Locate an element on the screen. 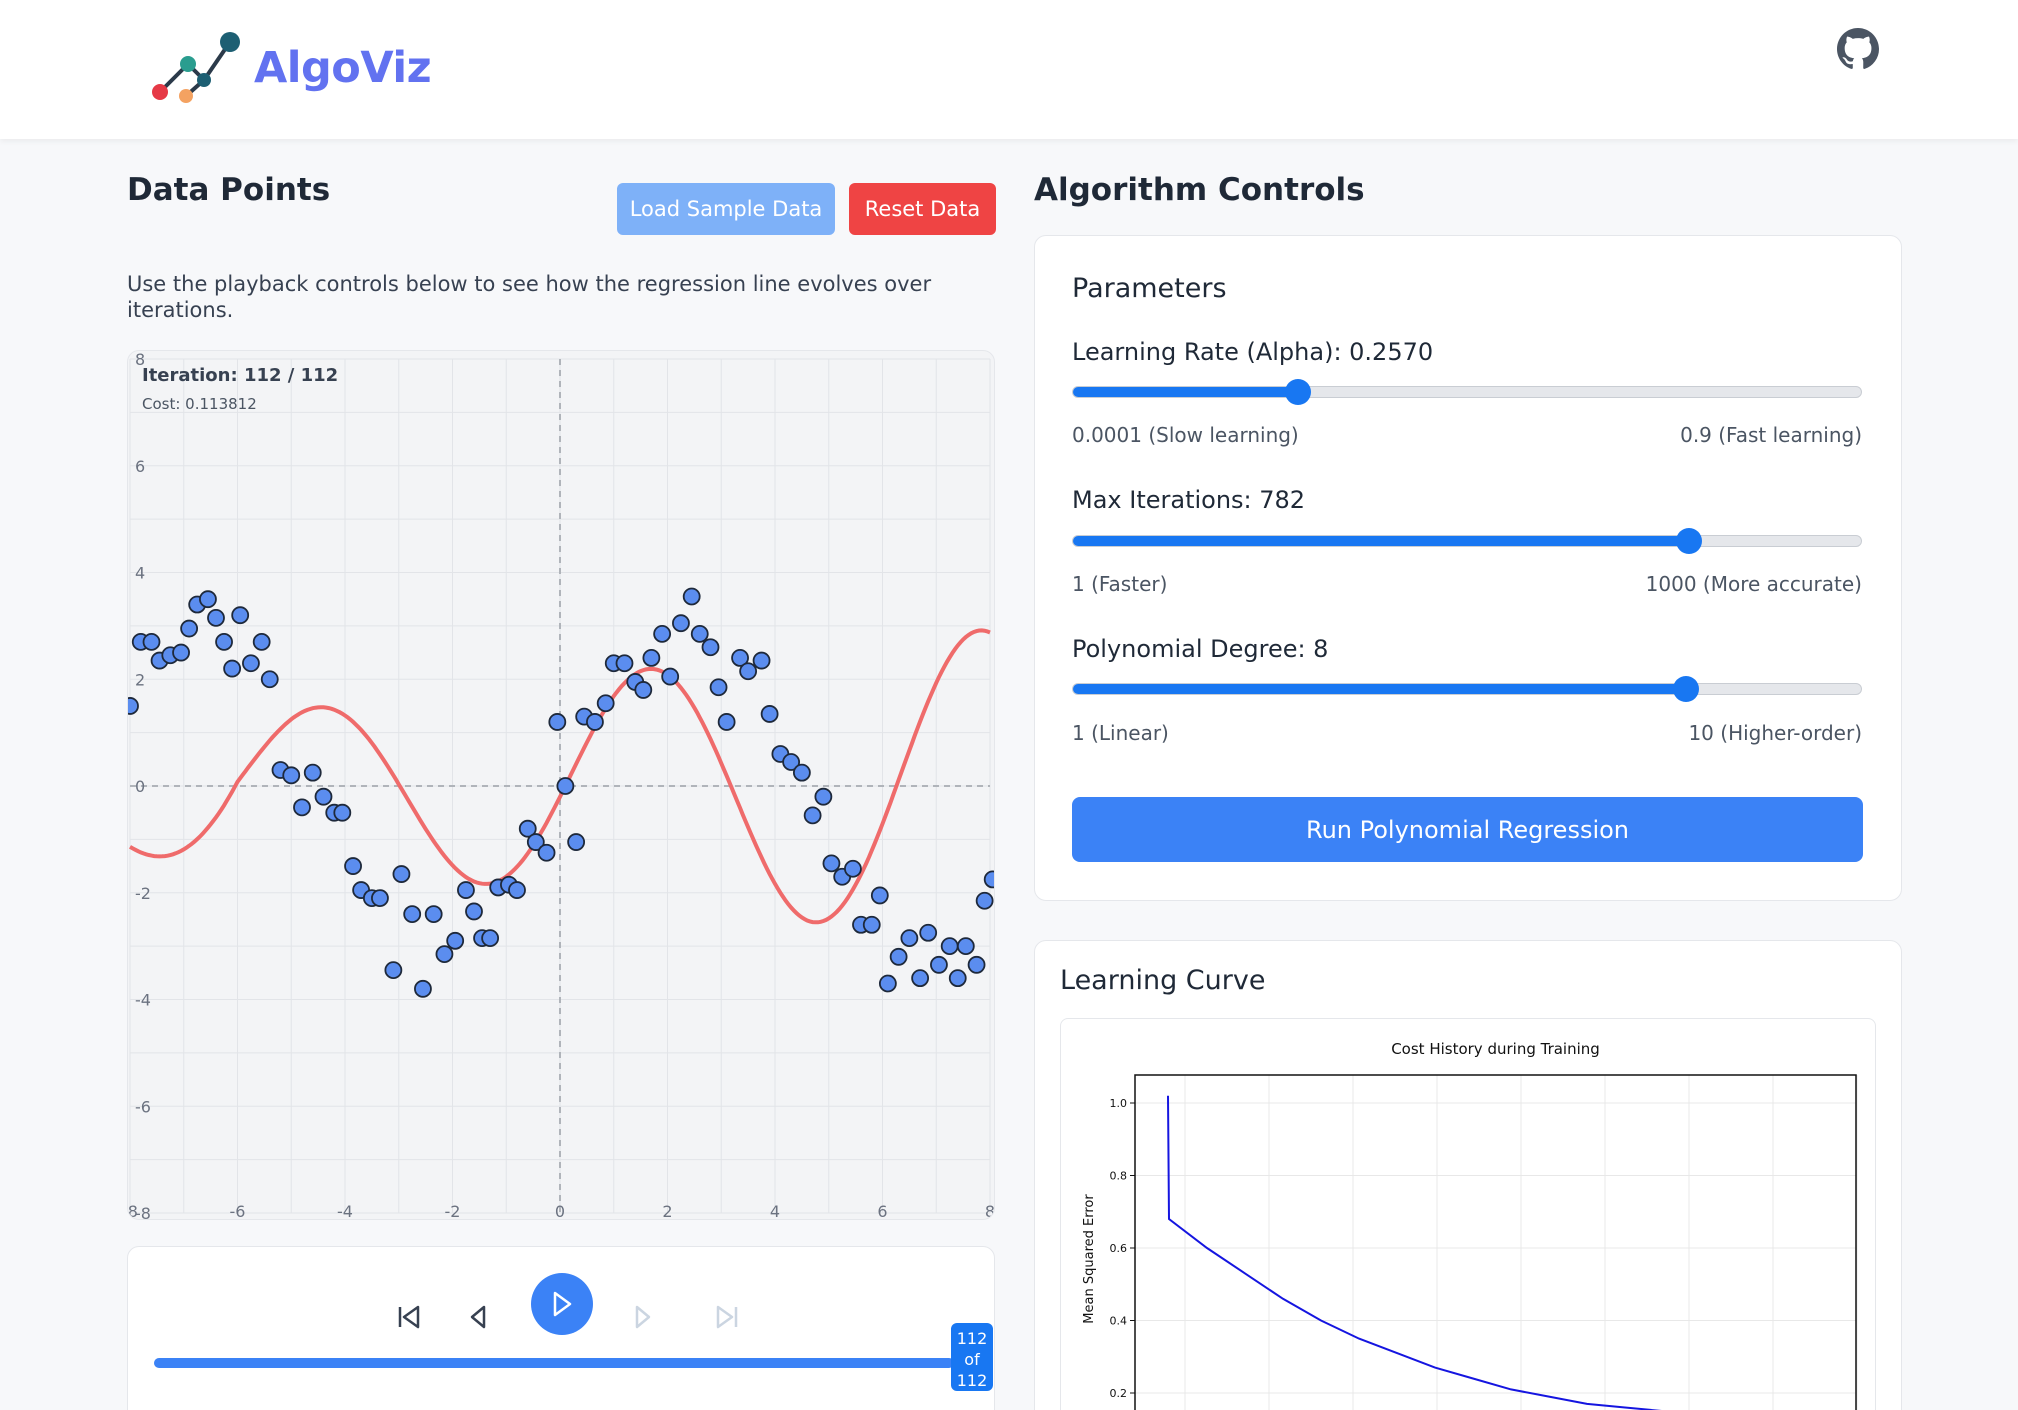  skip-start-icon is located at coordinates (409, 1317).